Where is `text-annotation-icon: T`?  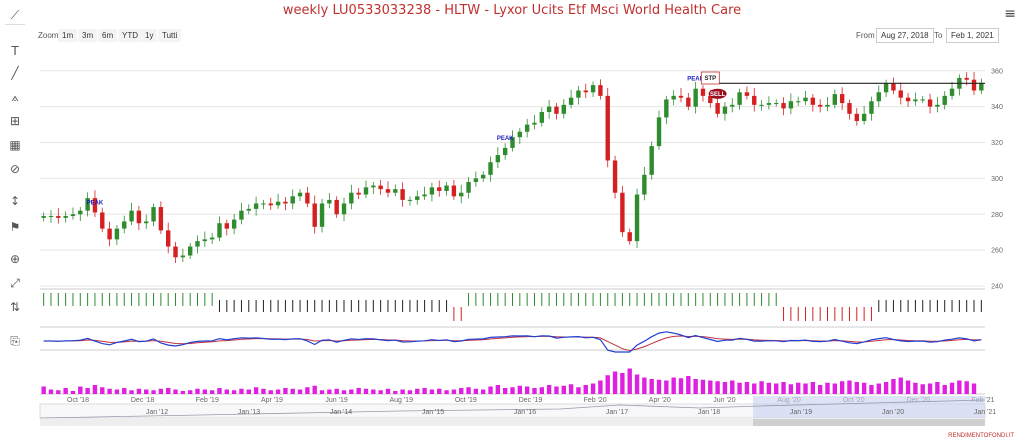
text-annotation-icon: T is located at coordinates (15, 51).